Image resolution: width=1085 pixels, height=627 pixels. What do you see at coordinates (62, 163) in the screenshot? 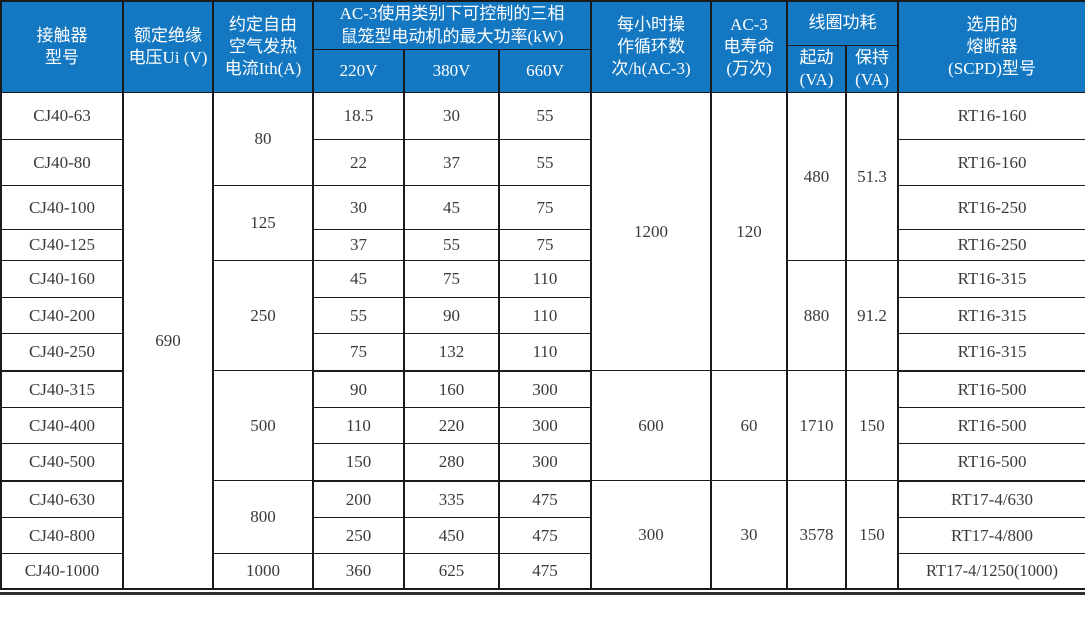
I see `model-cell: CJ40-80` at bounding box center [62, 163].